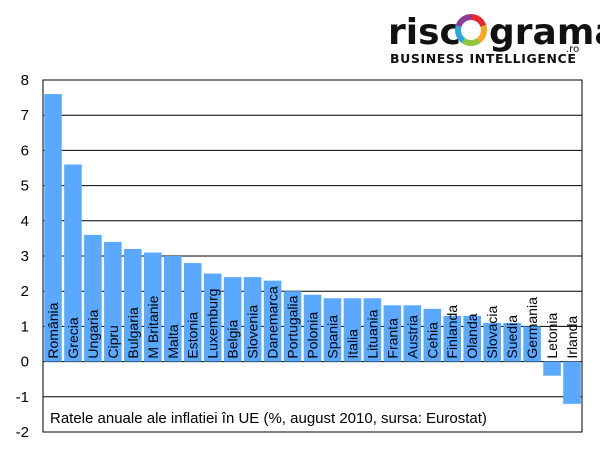 The height and width of the screenshot is (450, 600). Describe the element at coordinates (25, 150) in the screenshot. I see `y-tick-label: 6` at that location.